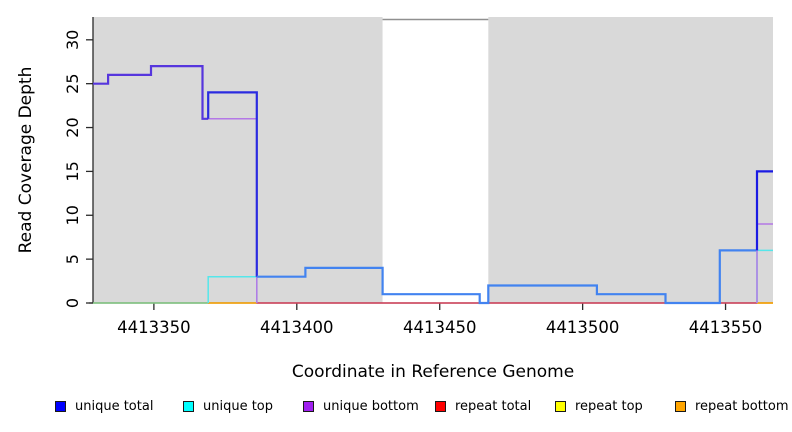 The height and width of the screenshot is (432, 792). Describe the element at coordinates (297, 327) in the screenshot. I see `x-tick-label: 4413400` at that location.